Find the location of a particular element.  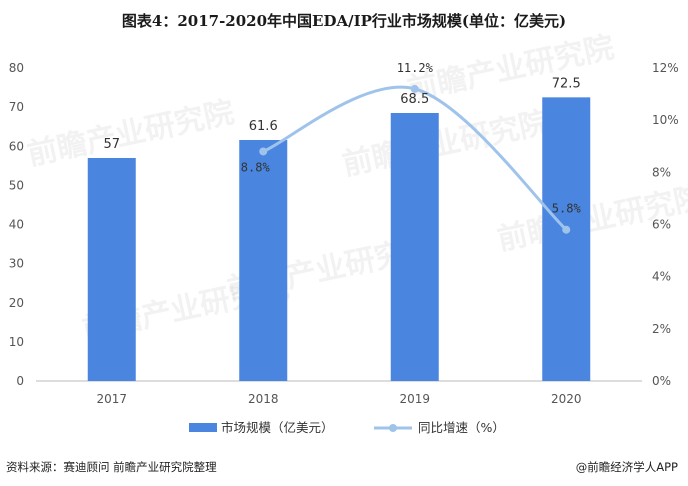

y-right-tick-label: 2% is located at coordinates (661, 329).